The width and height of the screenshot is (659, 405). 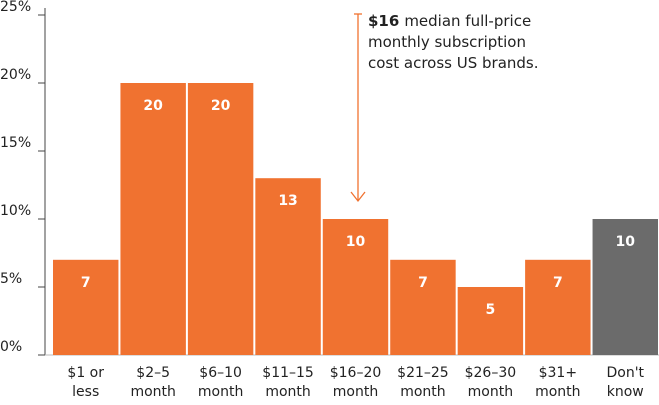 I want to click on y-tick-label: 10%, so click(x=15, y=211).